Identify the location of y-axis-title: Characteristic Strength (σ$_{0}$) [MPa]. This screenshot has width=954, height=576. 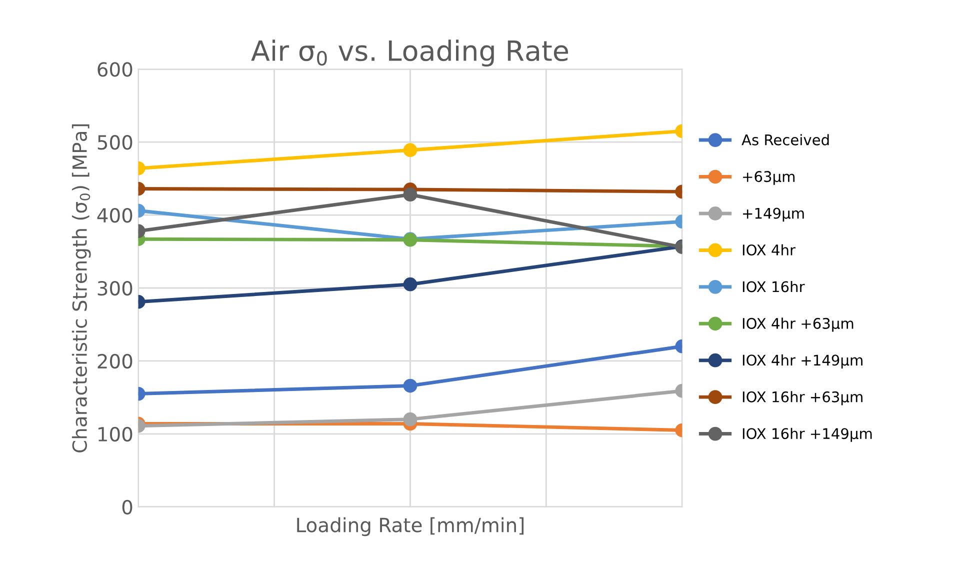
(81, 288).